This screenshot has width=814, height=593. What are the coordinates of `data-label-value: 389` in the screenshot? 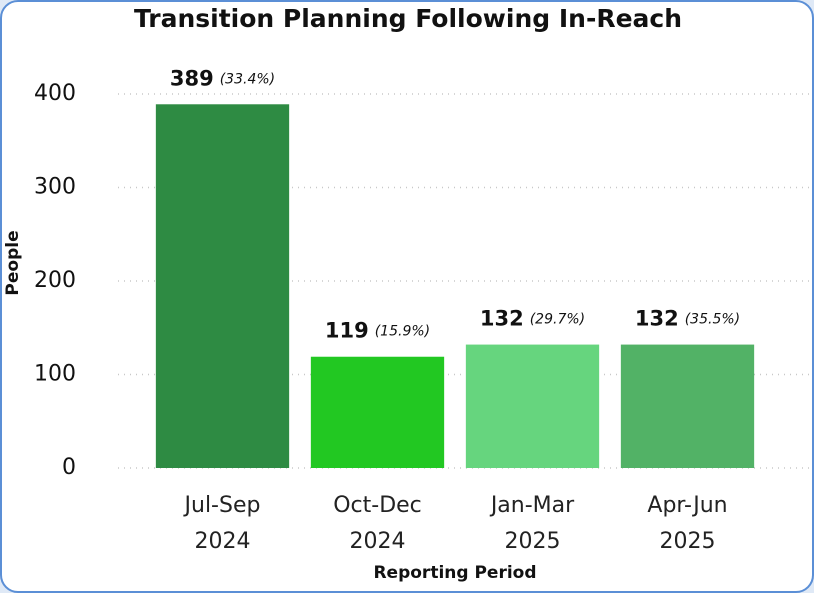 It's located at (192, 78).